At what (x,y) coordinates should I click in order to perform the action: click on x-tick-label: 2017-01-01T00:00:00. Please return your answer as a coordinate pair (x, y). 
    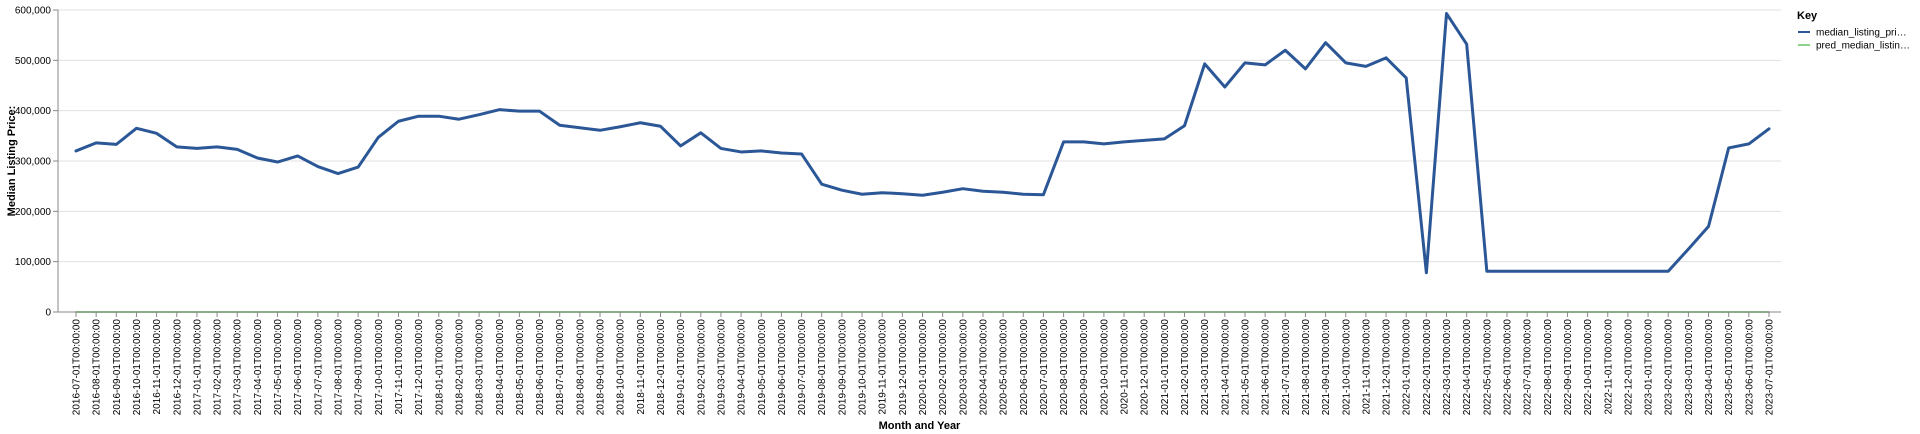
    Looking at the image, I should click on (197, 367).